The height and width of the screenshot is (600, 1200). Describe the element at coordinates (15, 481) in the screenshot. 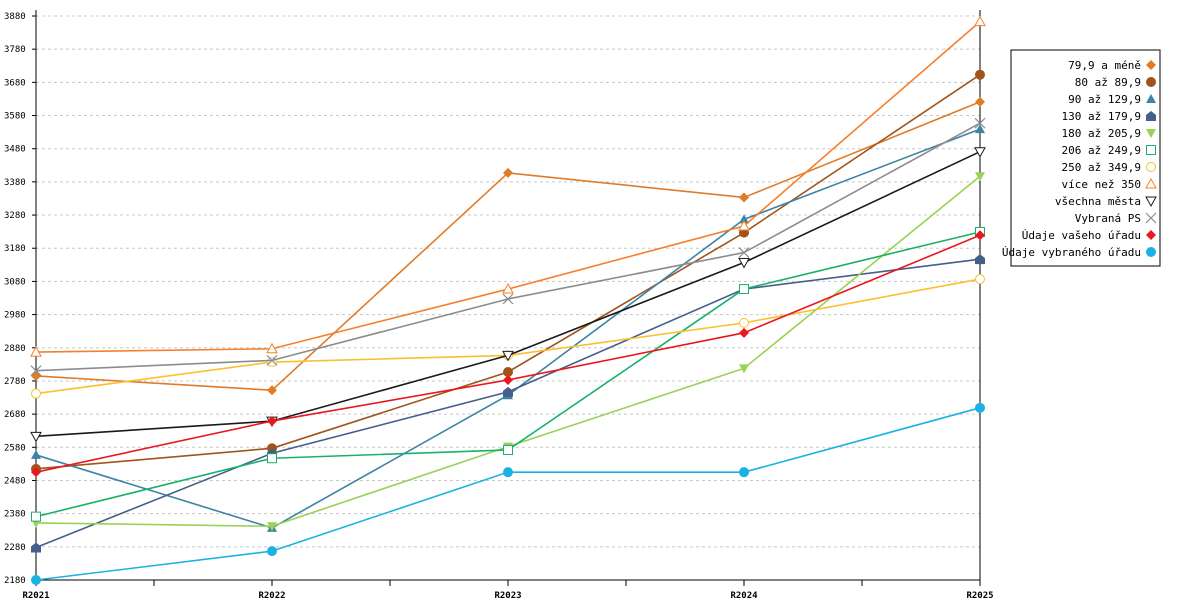

I see `y-tick-label: 2480` at that location.